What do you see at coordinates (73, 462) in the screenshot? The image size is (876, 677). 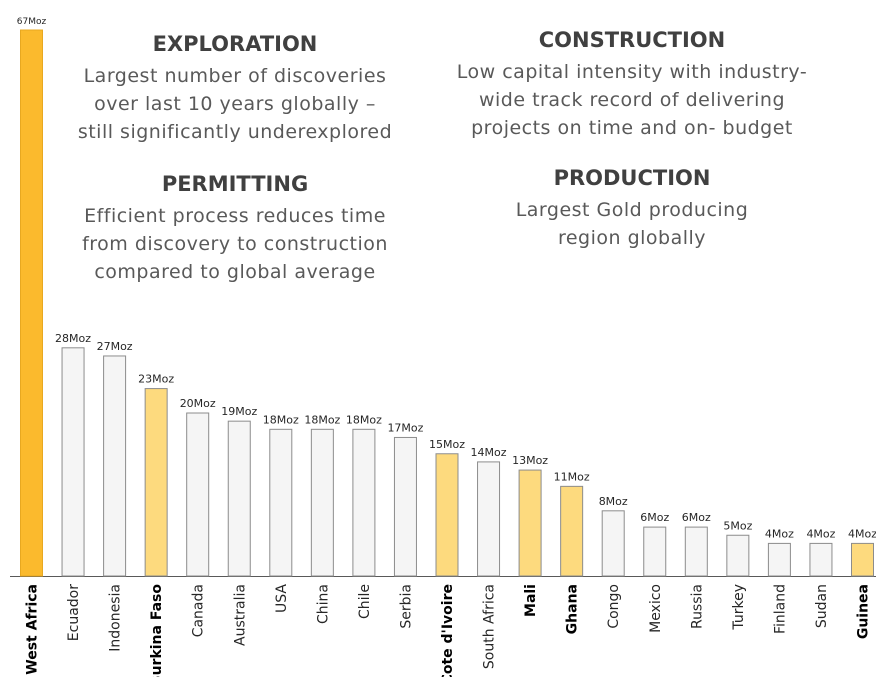 I see `bar-ecuador` at bounding box center [73, 462].